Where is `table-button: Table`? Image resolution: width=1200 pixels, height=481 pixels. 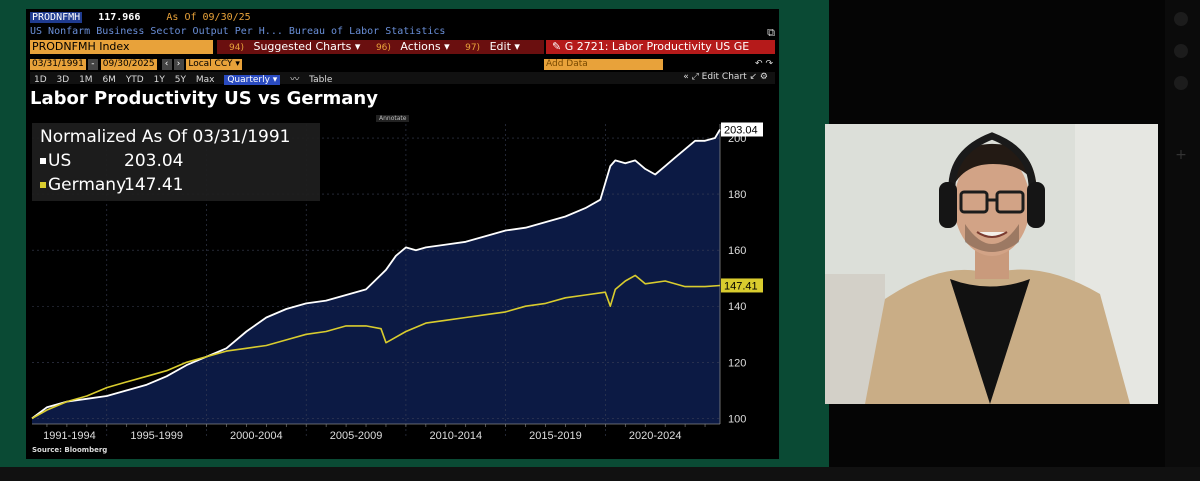
table-button: Table is located at coordinates (321, 80).